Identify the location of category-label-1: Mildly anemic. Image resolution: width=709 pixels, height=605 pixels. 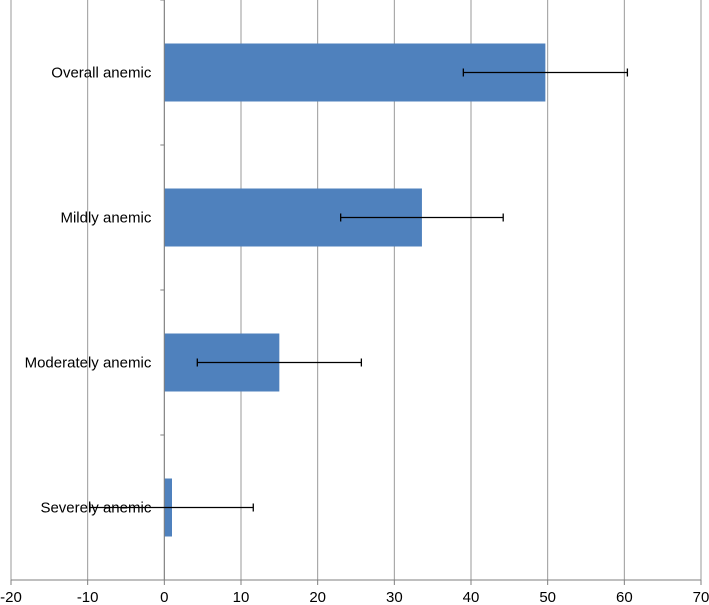
(105, 218).